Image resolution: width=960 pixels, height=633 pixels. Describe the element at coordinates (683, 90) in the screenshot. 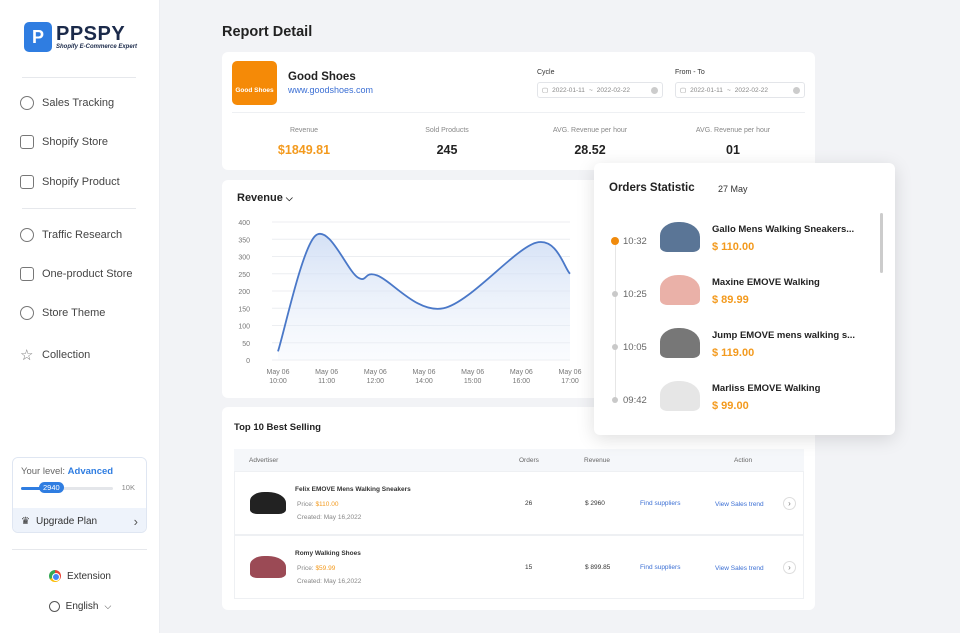

I see `calendar-icon: ▢` at that location.